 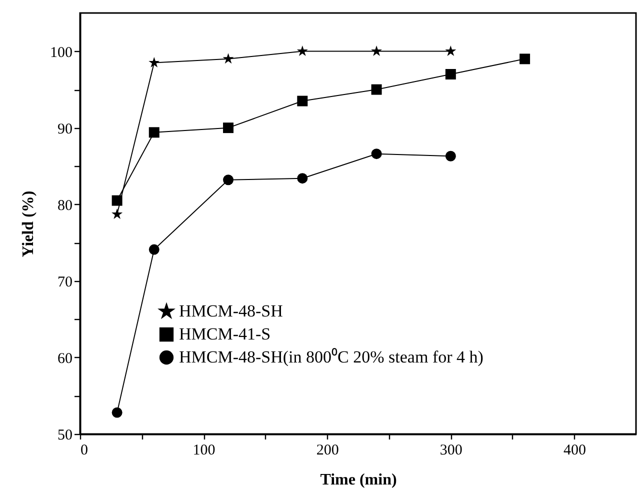 I want to click on y-tick-label: 50, so click(x=65, y=436).